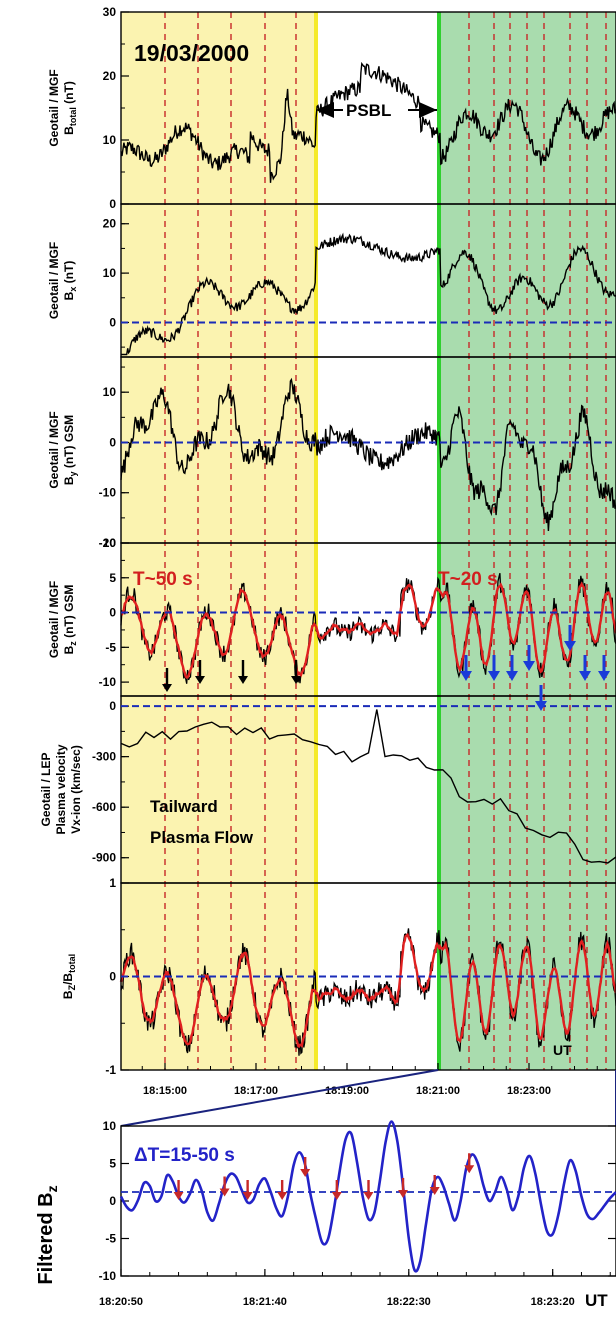 This screenshot has width=616, height=1318. I want to click on time-axis: 18:15:00 18:17:00 18:19:00 18:21:00 18:23:00, so click(369, 1080).